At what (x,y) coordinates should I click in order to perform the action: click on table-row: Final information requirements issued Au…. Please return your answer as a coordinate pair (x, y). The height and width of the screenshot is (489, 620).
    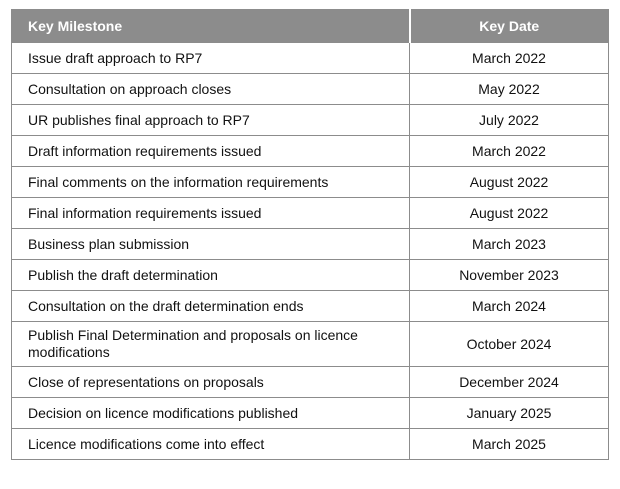
    Looking at the image, I should click on (310, 213).